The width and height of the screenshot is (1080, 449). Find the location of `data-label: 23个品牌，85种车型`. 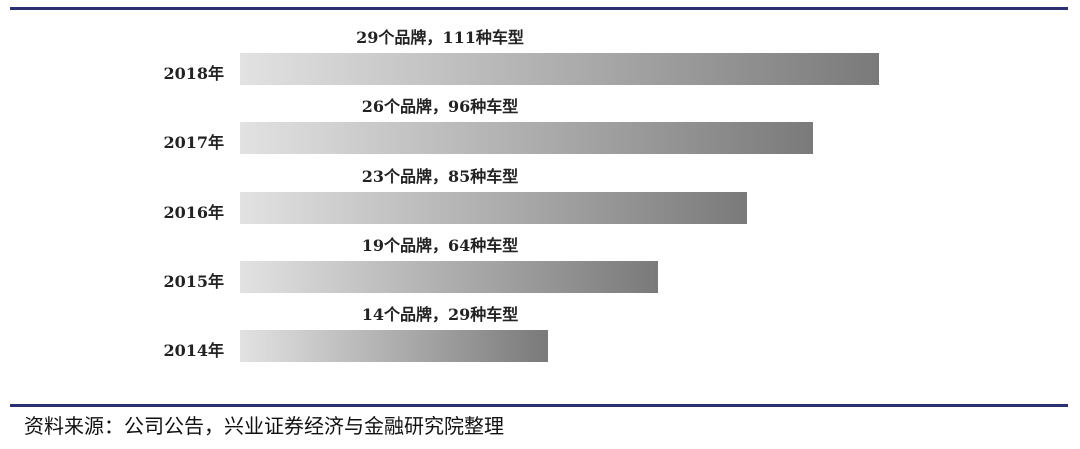

data-label: 23个品牌，85种车型 is located at coordinates (440, 176).